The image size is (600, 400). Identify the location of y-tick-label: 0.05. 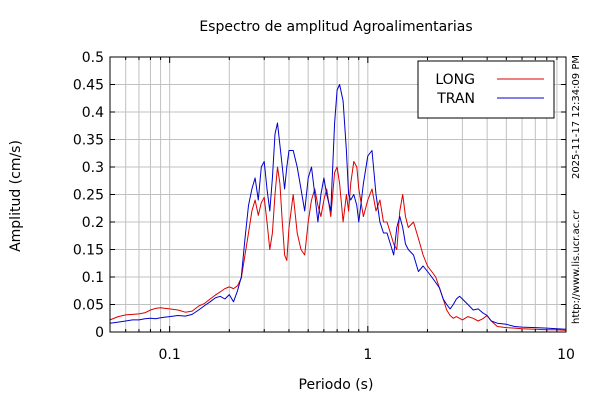
(88, 306).